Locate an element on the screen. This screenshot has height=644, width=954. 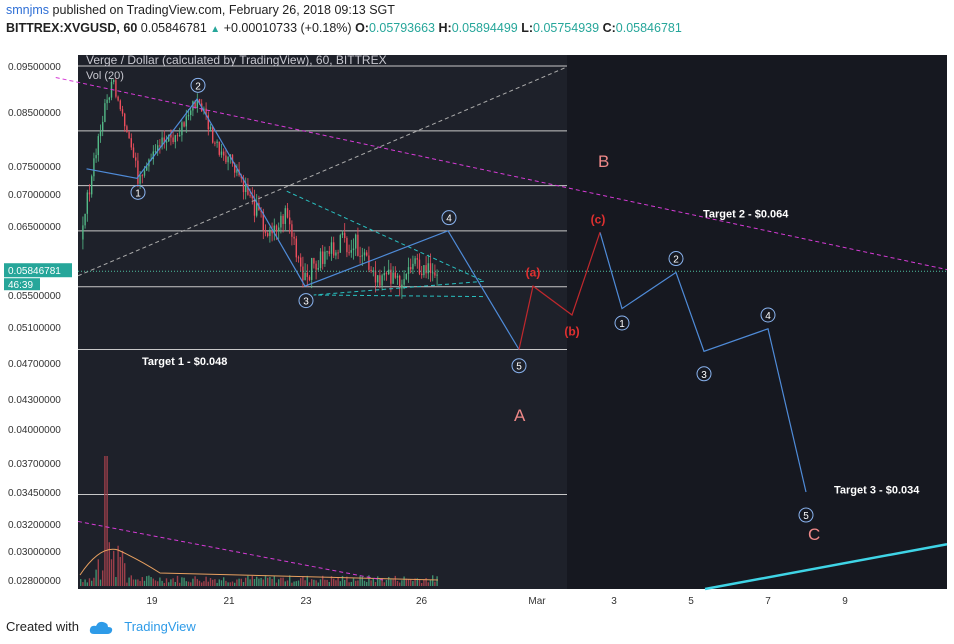
tradingview-brand: TradingView is located at coordinates (160, 626).